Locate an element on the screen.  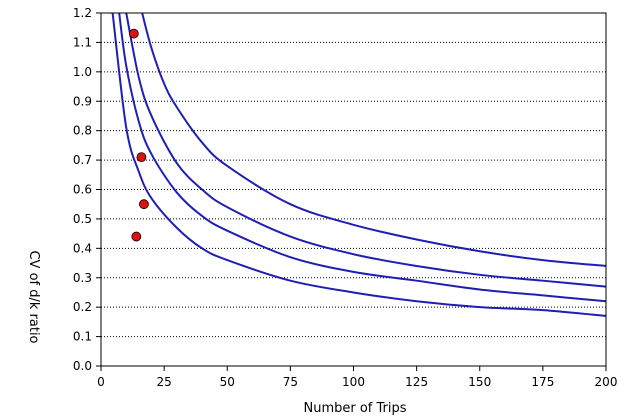
y-tick-label: 0.6 is located at coordinates (82, 190).